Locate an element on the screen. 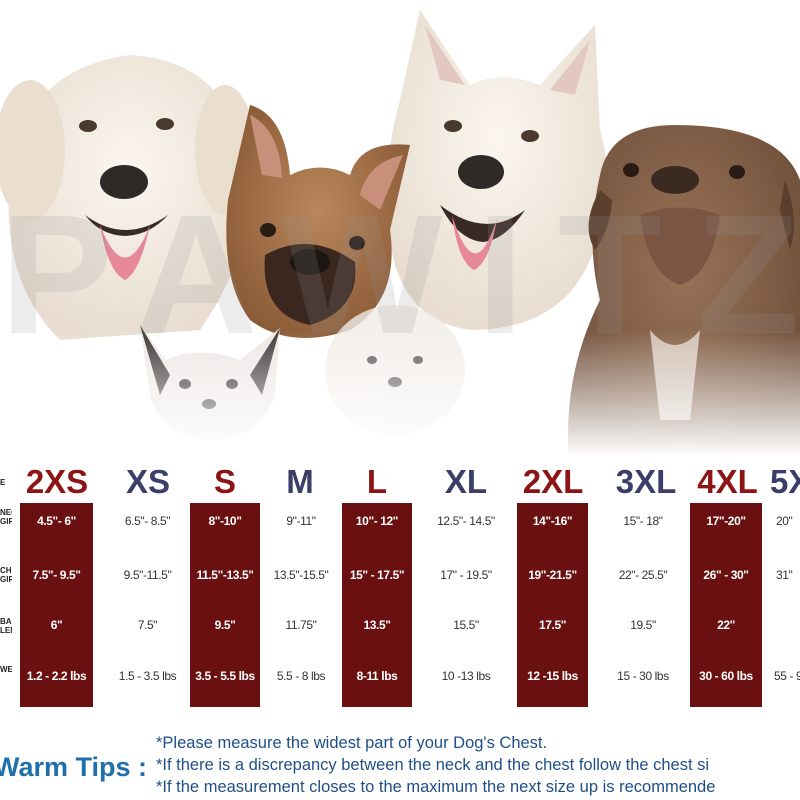 This screenshot has height=800, width=800. row-label-back: BACK LENGTH is located at coordinates (6, 626).